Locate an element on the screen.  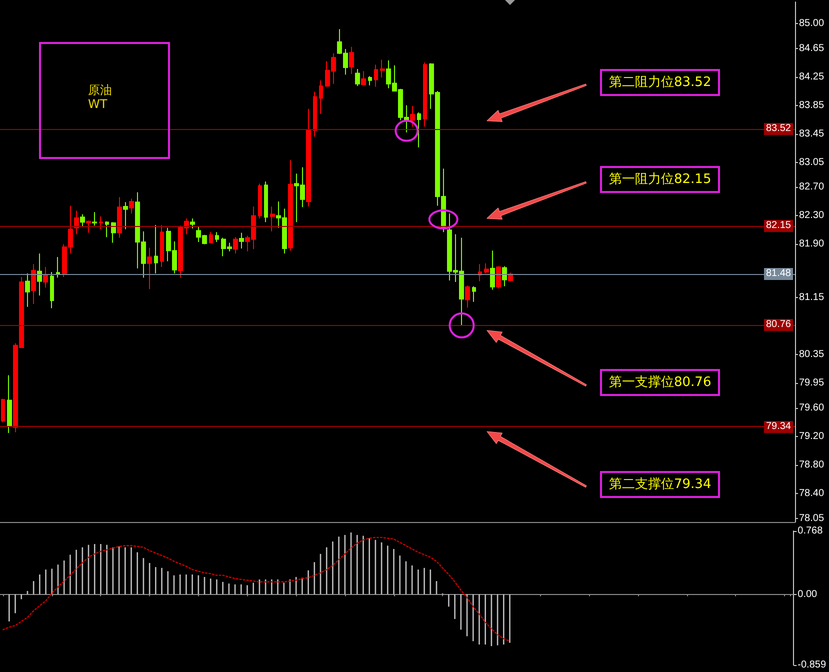
ref-line-label: 79.34 is located at coordinates (778, 426).